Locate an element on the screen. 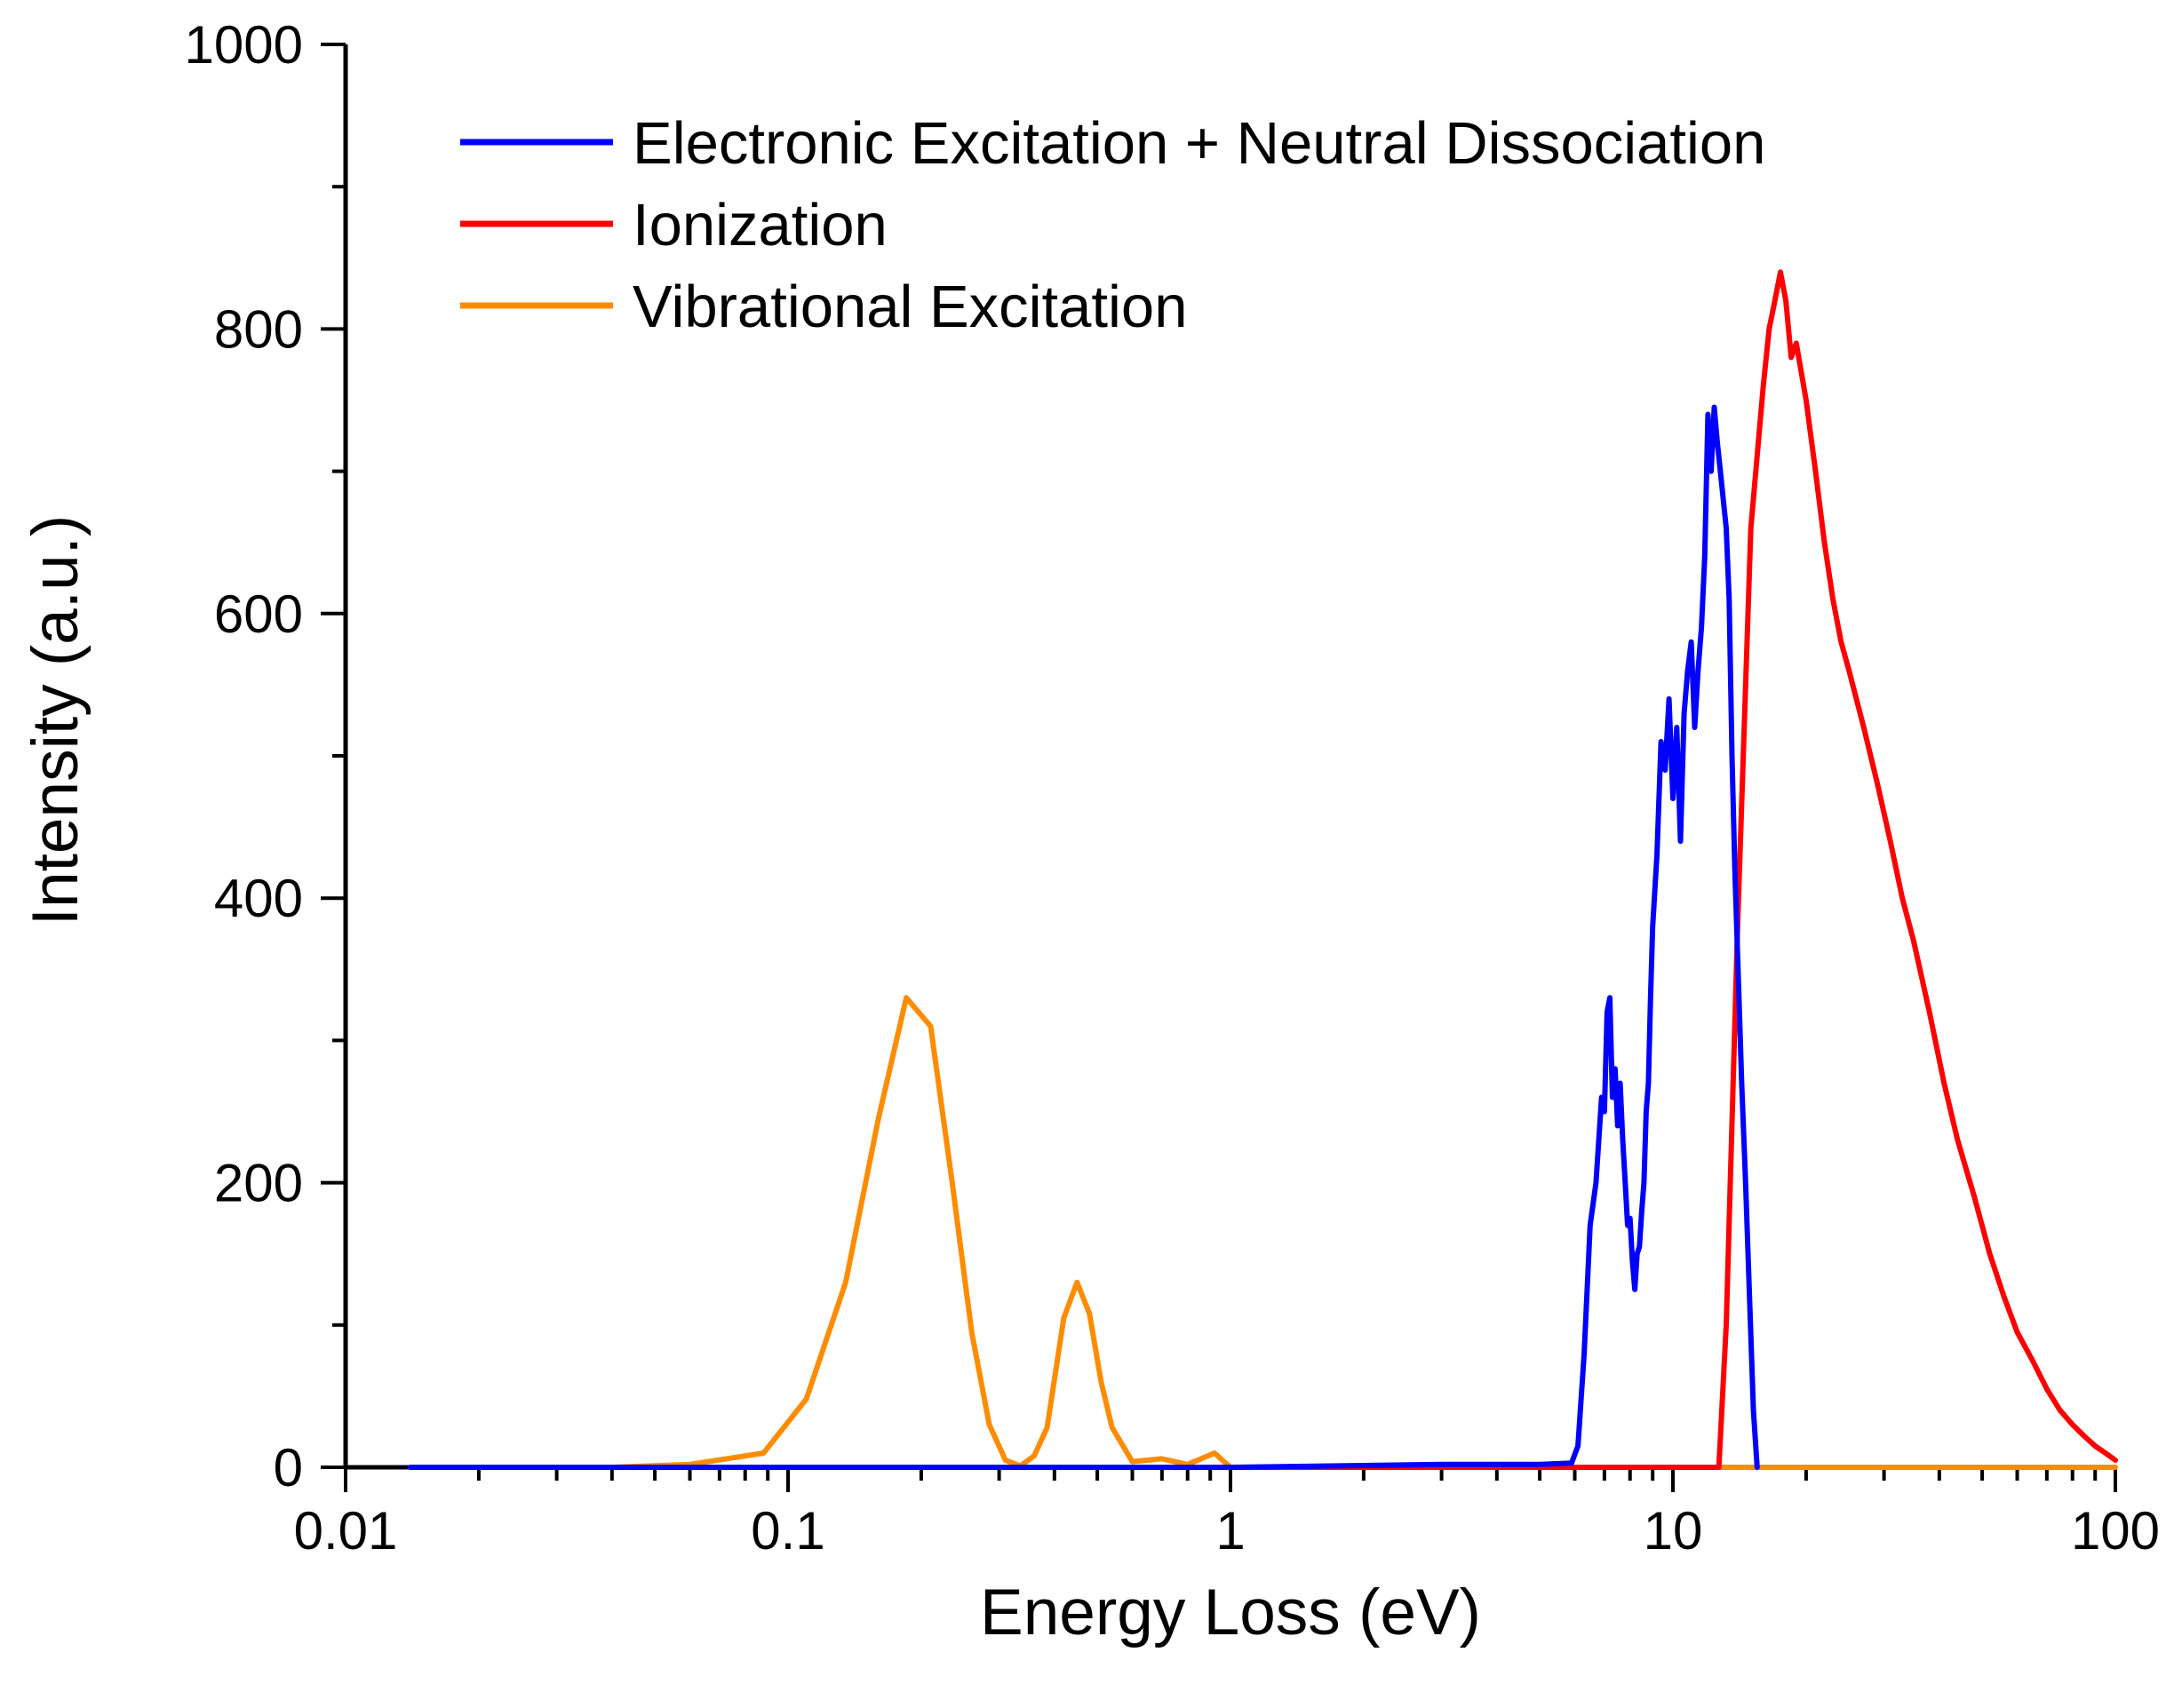  y-tick-label: 200 is located at coordinates (259, 1183).